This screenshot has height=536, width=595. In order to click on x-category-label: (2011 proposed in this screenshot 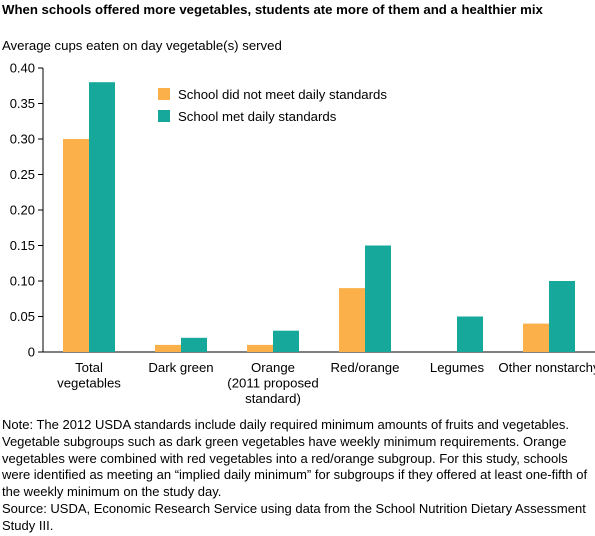, I will do `click(272, 383)`.